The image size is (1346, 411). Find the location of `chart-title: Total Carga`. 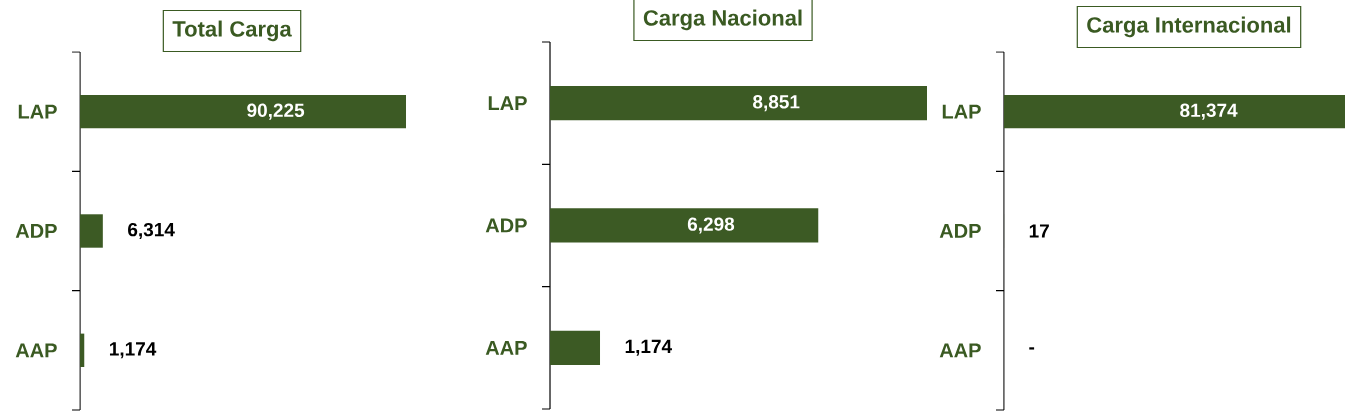

chart-title: Total Carga is located at coordinates (232, 31).